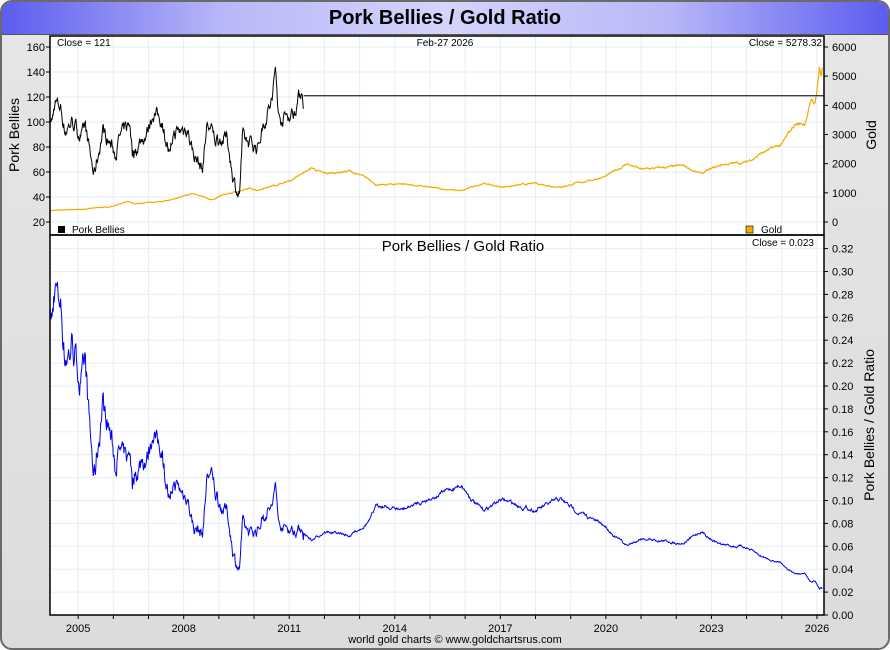 The image size is (890, 650). I want to click on y-tick-label-left: 140, so click(36, 73).